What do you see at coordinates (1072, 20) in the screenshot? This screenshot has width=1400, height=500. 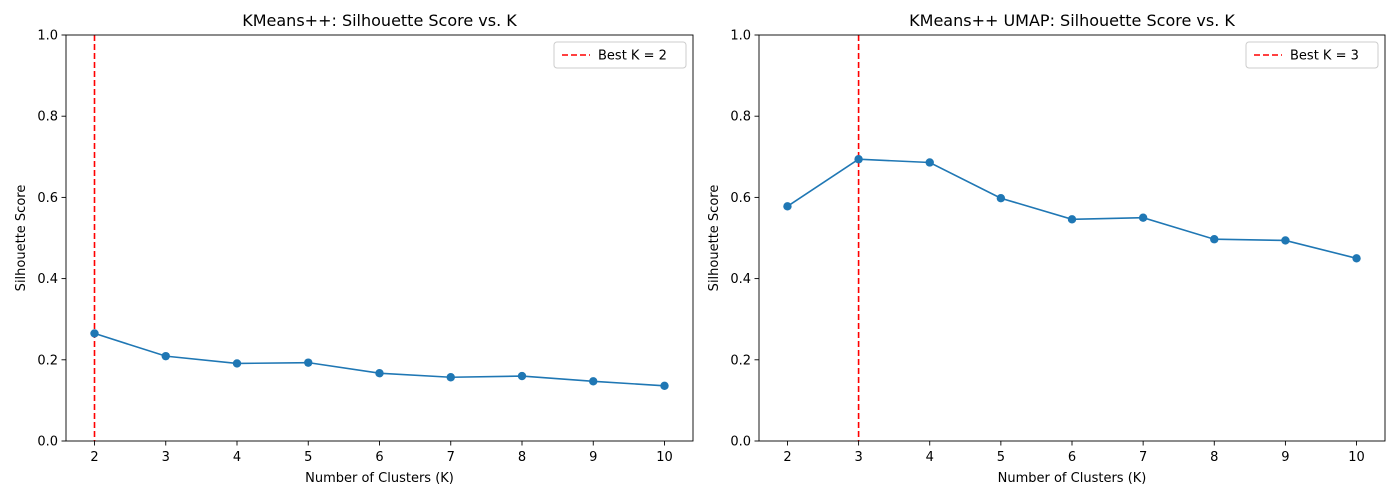 I see `chart-title: KMeans++ UMAP: Silhouette Score vs. K` at bounding box center [1072, 20].